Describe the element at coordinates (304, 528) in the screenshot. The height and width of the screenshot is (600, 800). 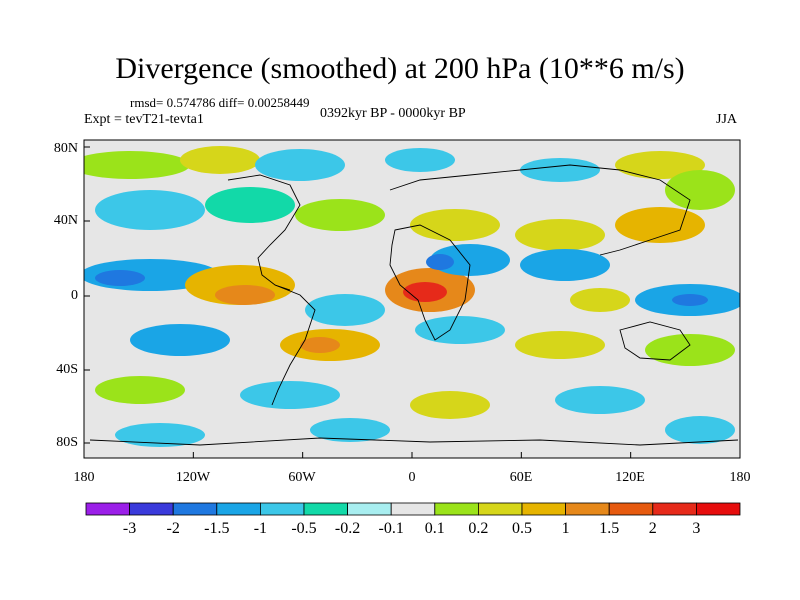
I see `colorbar-label: -0.5` at that location.